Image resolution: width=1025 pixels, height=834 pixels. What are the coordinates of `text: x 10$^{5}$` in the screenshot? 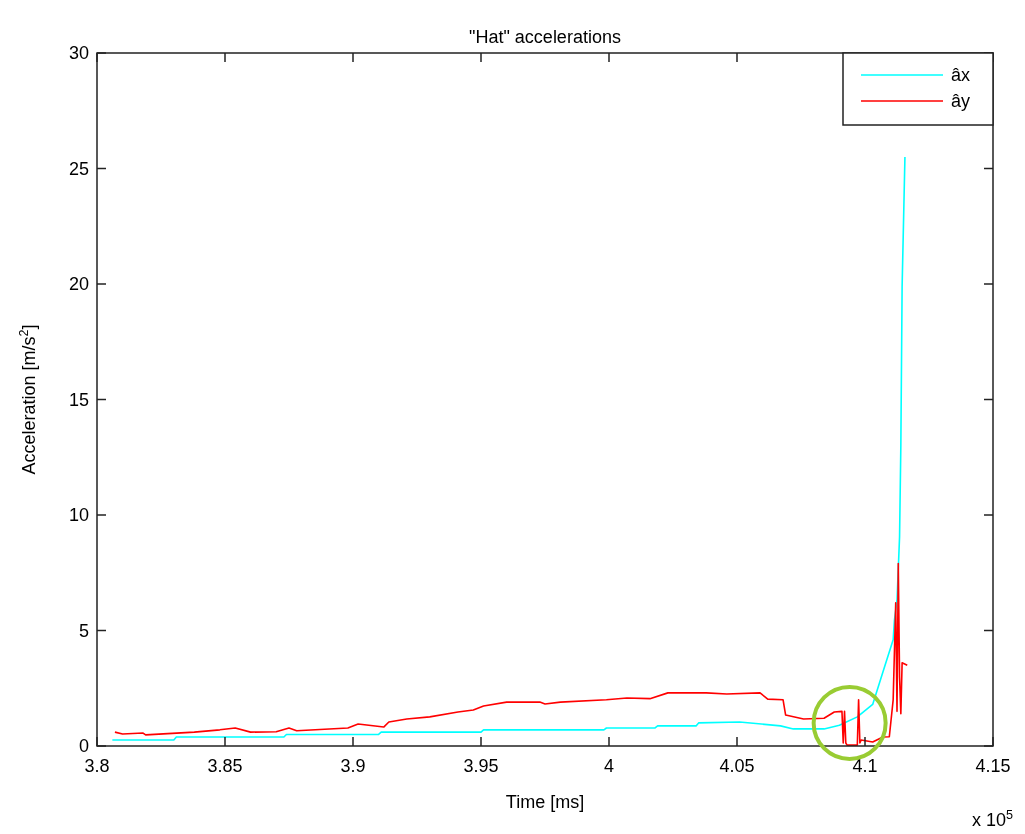 It's located at (992, 819).